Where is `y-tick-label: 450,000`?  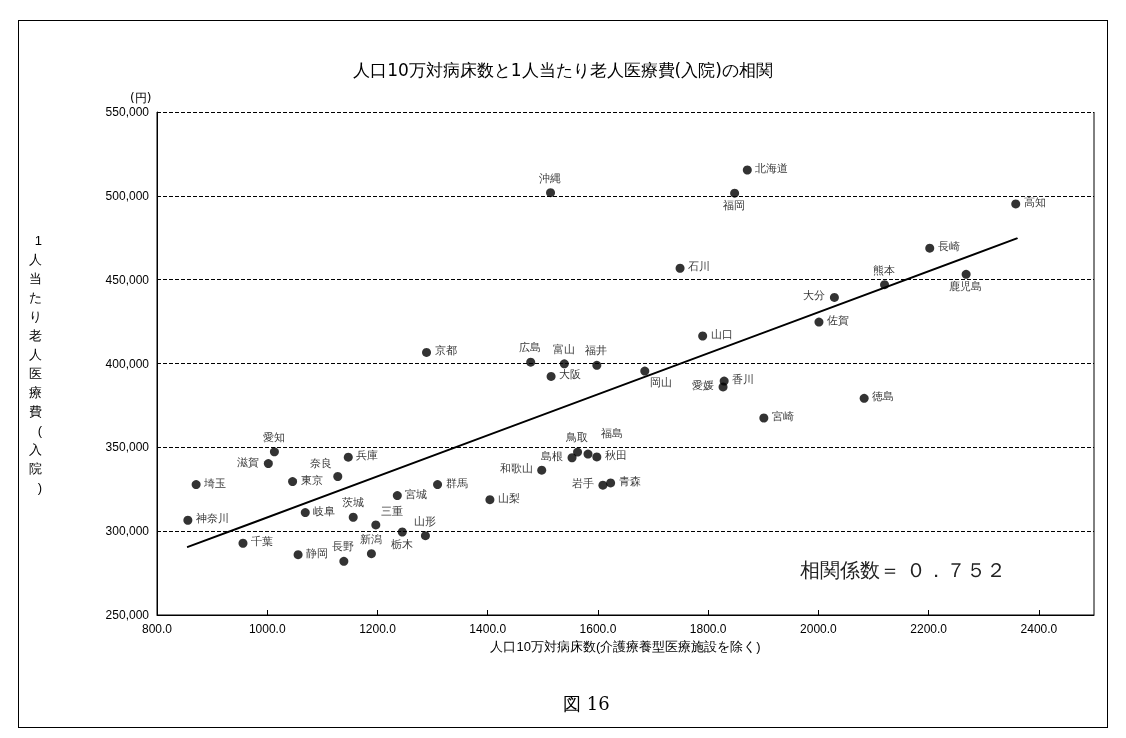 y-tick-label: 450,000 is located at coordinates (127, 279).